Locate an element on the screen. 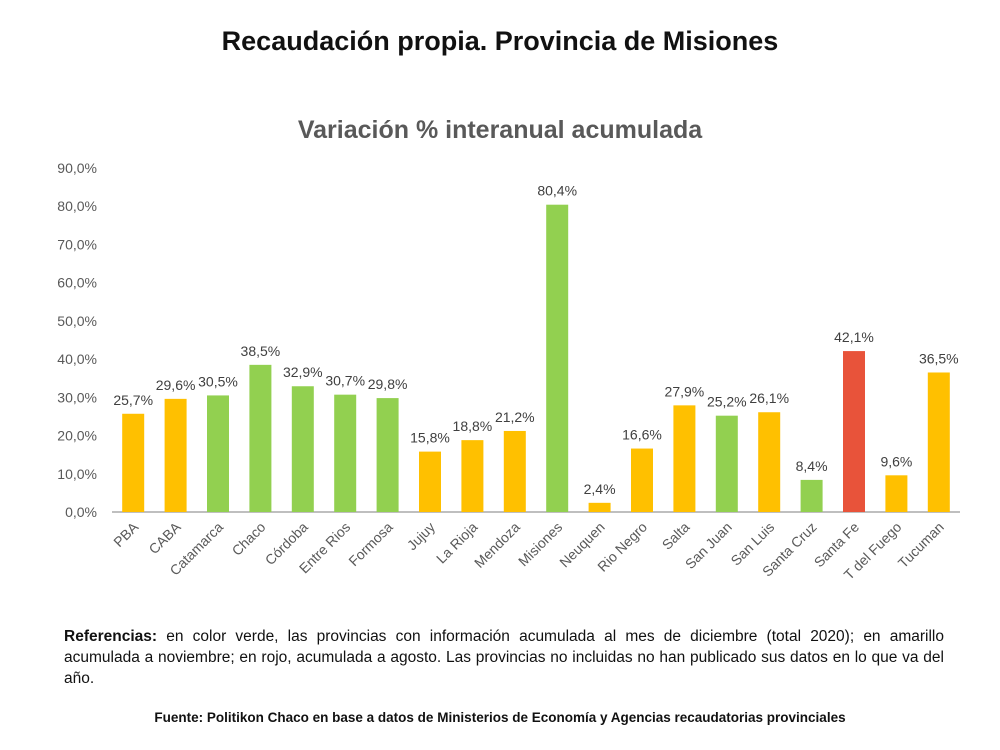 The height and width of the screenshot is (750, 1000). data-label: 30,5% is located at coordinates (218, 381).